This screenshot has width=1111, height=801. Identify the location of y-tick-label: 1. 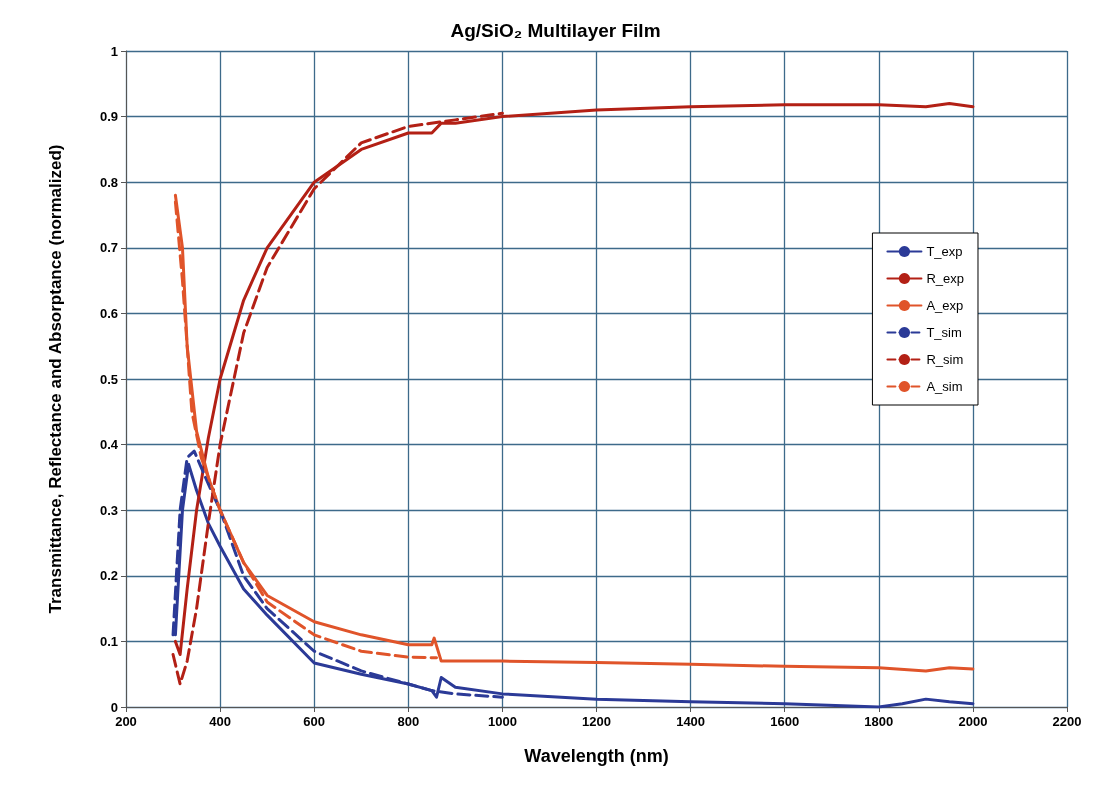
(114, 51).